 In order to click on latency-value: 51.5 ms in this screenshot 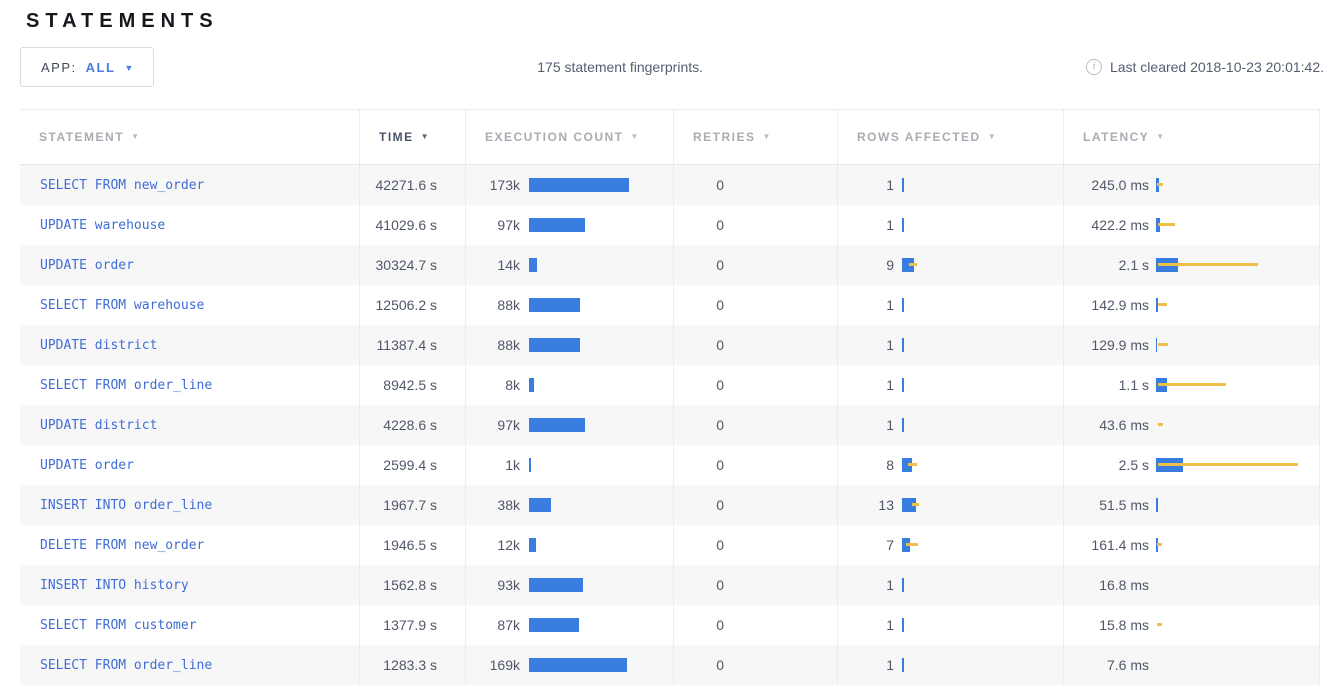, I will do `click(1124, 505)`.